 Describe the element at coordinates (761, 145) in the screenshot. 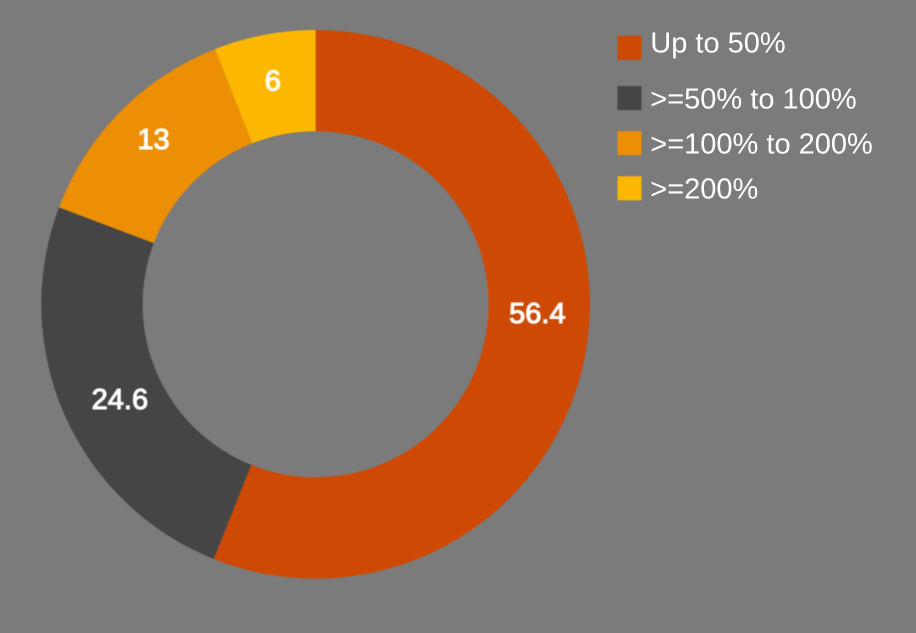

I see `svg-text: >=100% to 200%` at that location.